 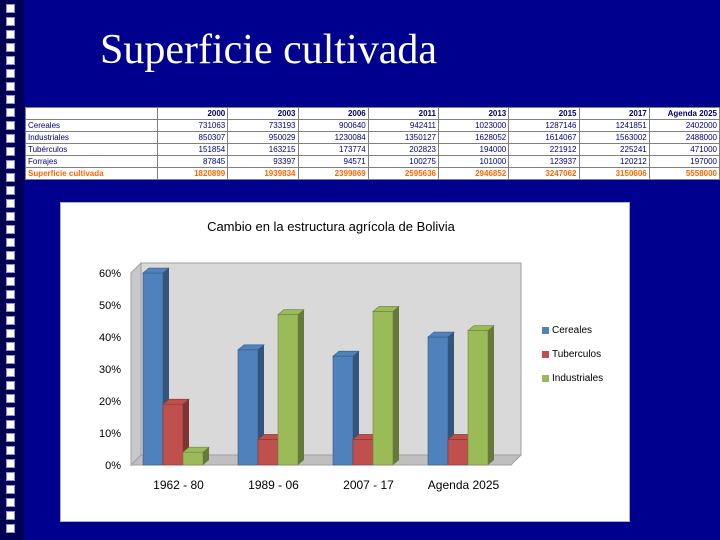 I want to click on legend-label: Cereales, so click(x=572, y=330).